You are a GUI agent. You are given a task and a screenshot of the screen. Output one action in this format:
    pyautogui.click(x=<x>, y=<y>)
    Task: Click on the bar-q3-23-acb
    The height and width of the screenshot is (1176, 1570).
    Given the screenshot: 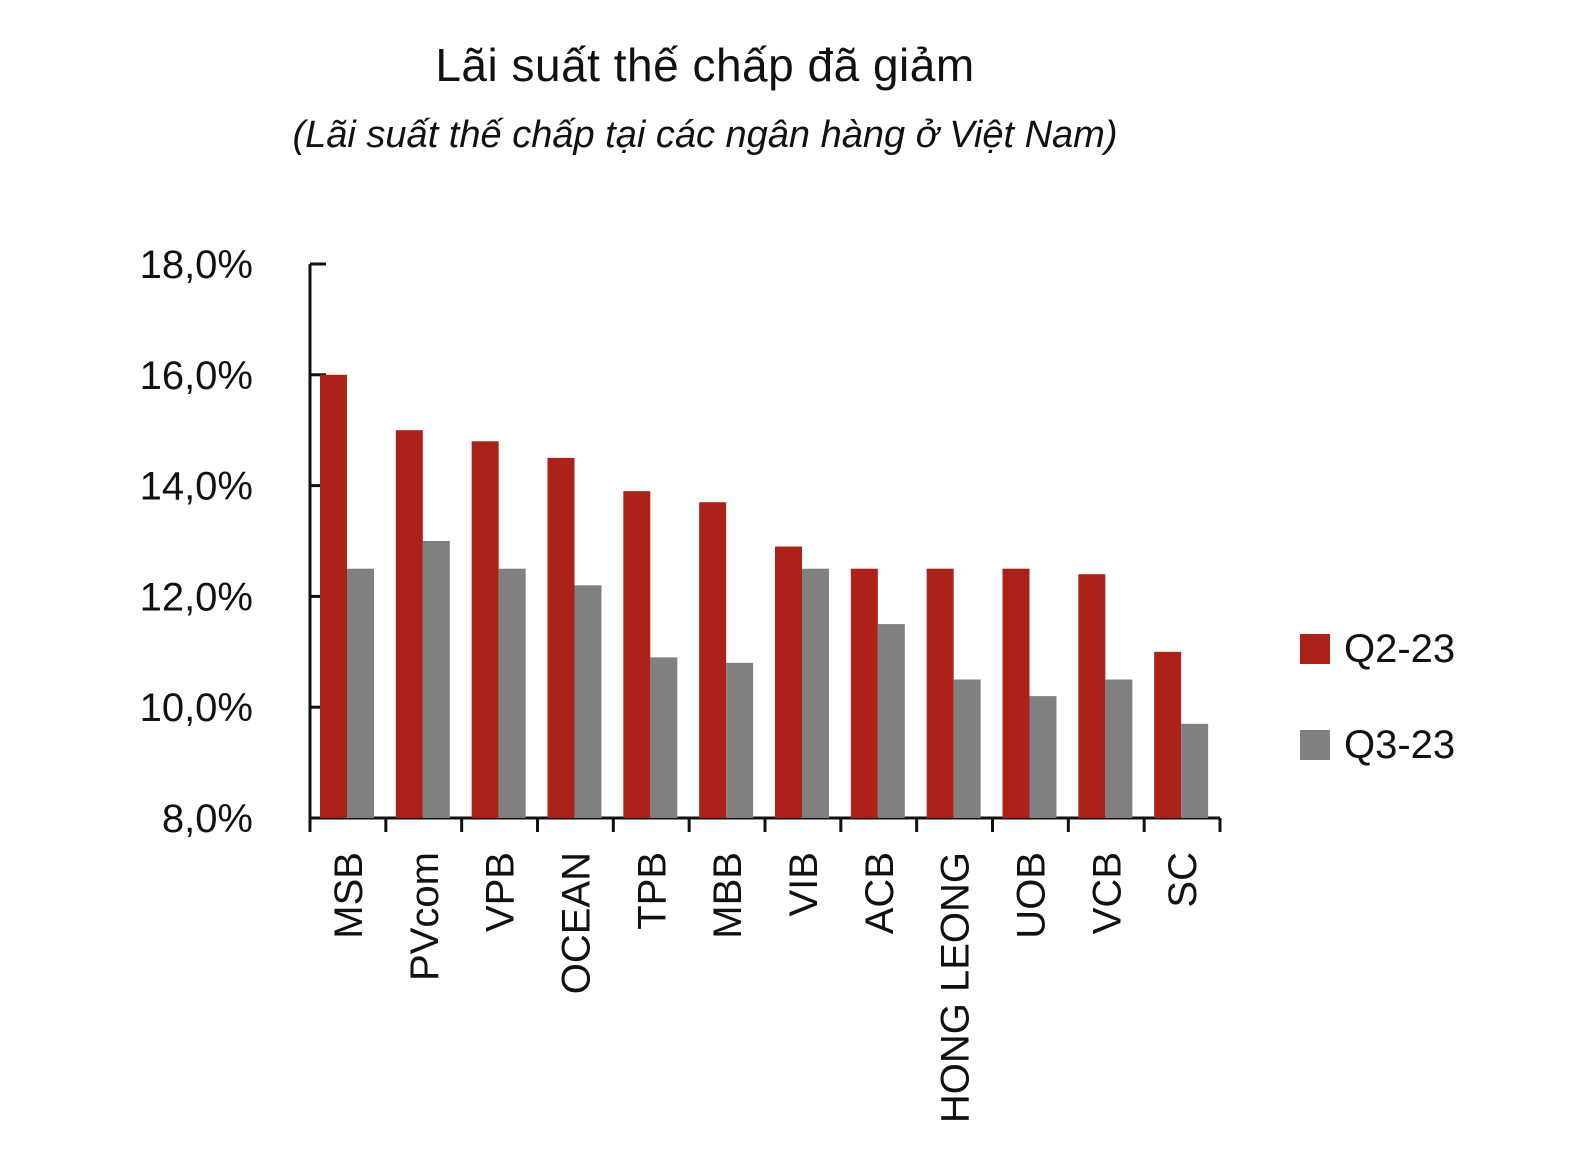 What is the action you would take?
    pyautogui.click(x=891, y=721)
    